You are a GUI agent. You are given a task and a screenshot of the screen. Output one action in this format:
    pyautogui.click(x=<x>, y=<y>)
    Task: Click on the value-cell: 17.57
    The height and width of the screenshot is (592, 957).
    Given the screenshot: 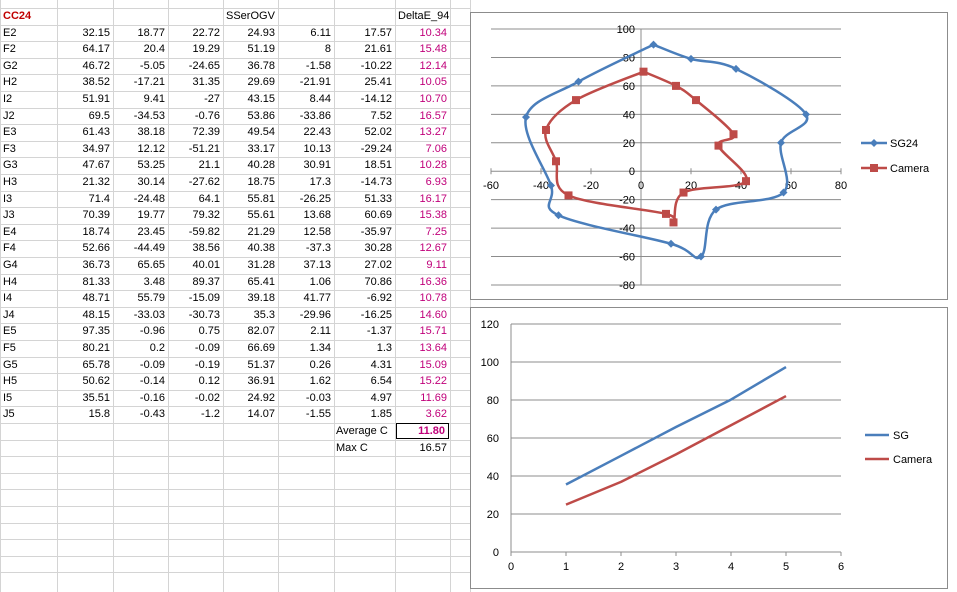 What is the action you would take?
    pyautogui.click(x=378, y=33)
    